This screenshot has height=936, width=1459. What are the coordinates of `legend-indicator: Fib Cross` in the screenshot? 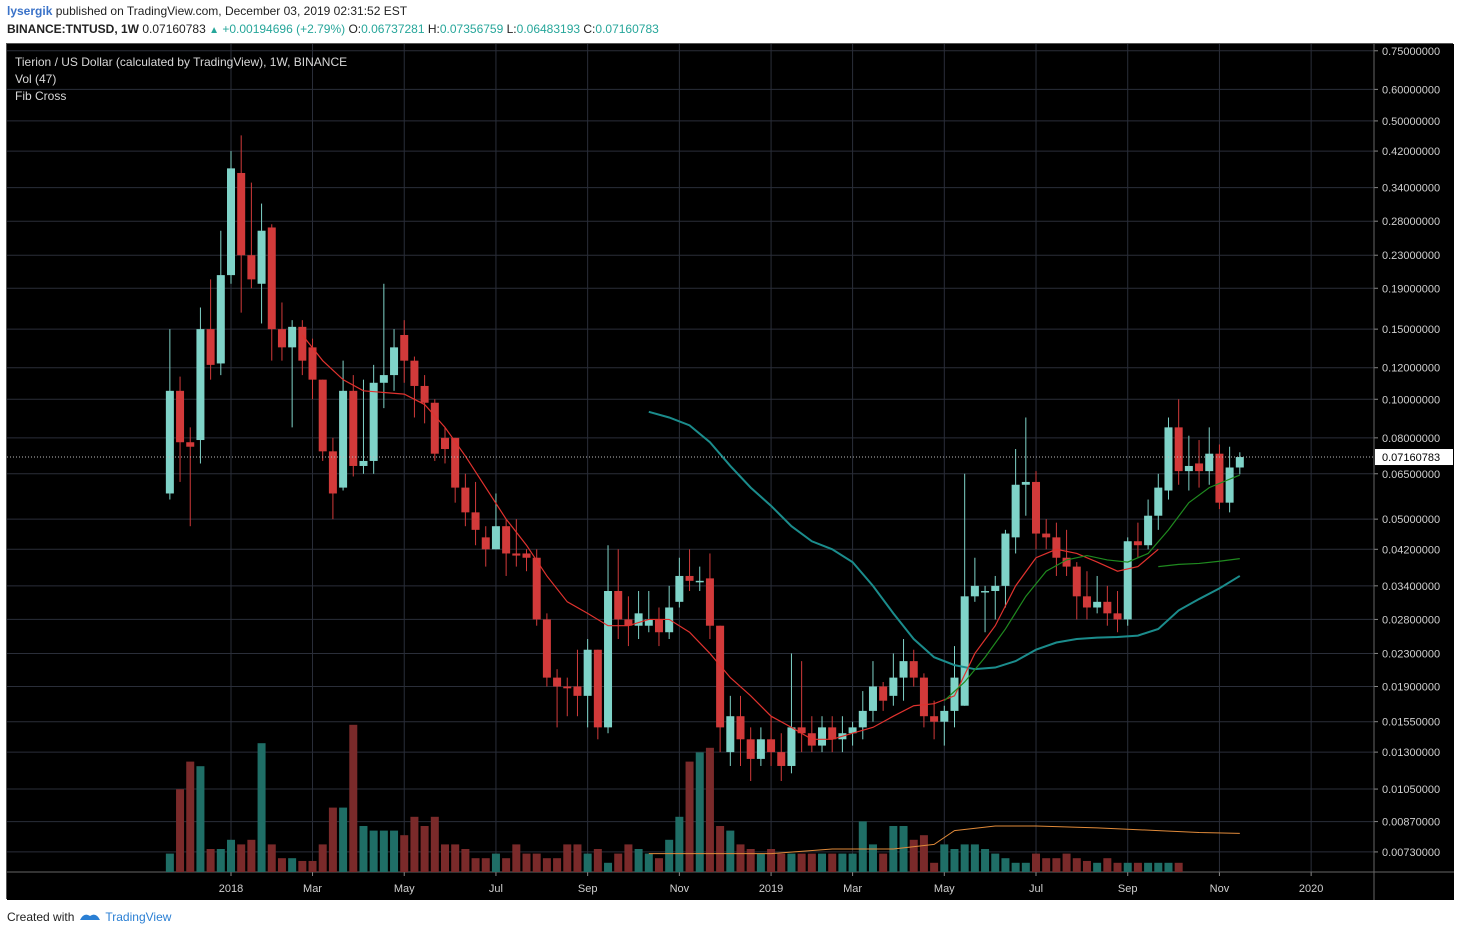 It's located at (41, 96).